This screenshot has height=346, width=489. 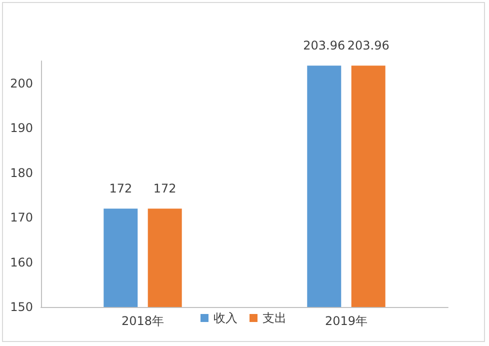 I want to click on y-tick-label: 200, so click(x=21, y=83).